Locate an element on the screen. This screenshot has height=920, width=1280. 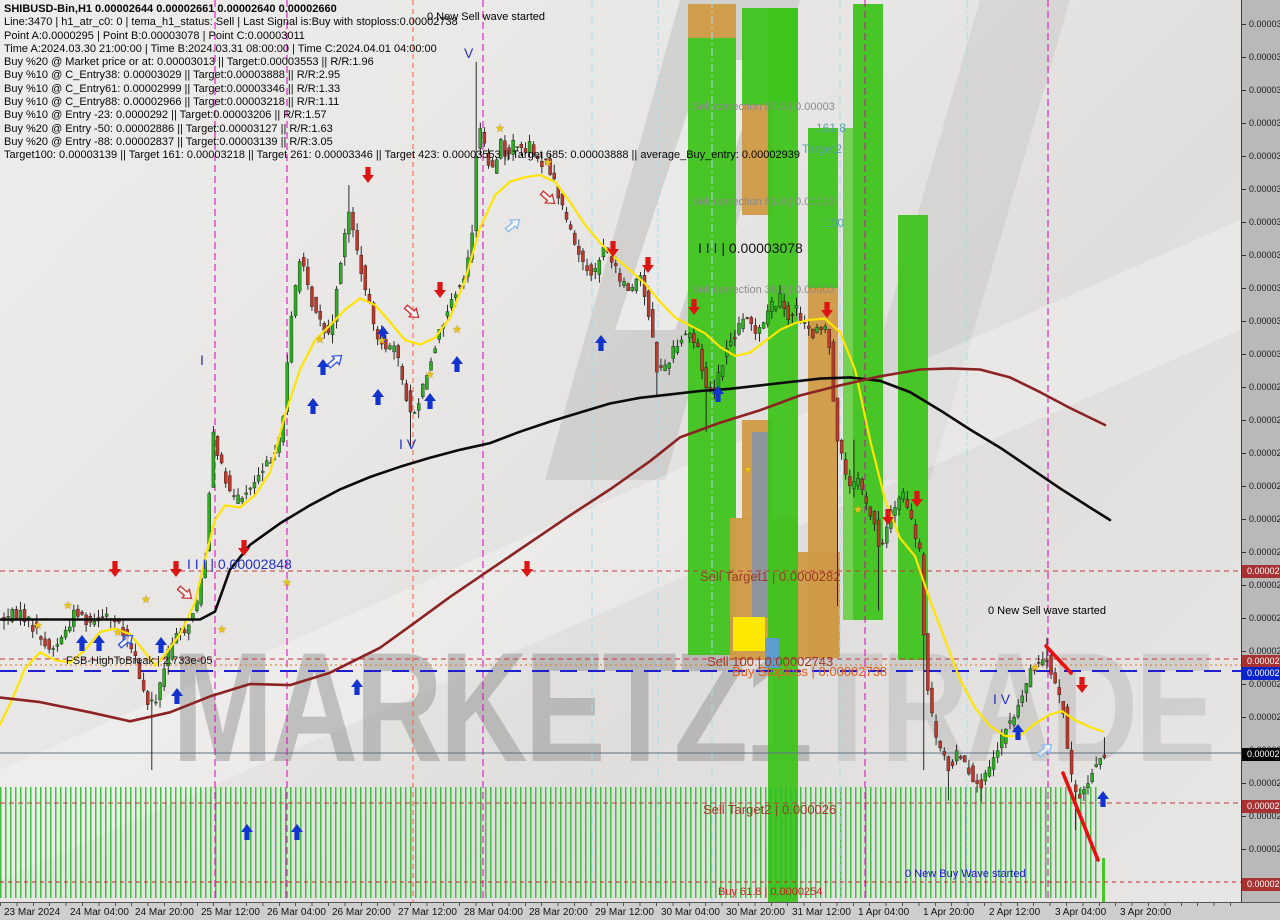
price-tick-label: 0.00002779 is located at coordinates (1264, 618).